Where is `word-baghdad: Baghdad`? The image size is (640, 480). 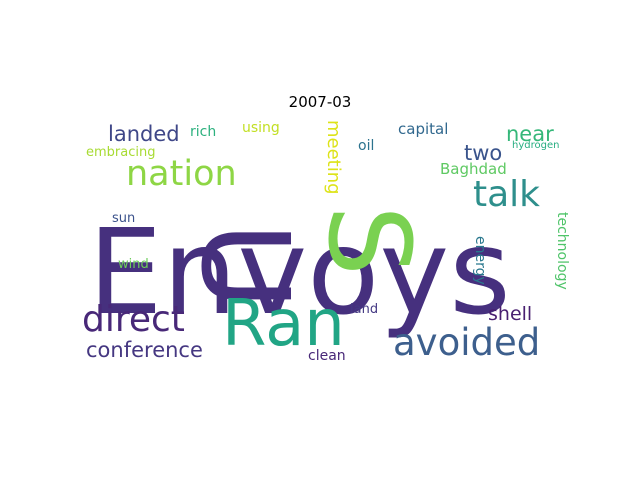 word-baghdad: Baghdad is located at coordinates (473, 169).